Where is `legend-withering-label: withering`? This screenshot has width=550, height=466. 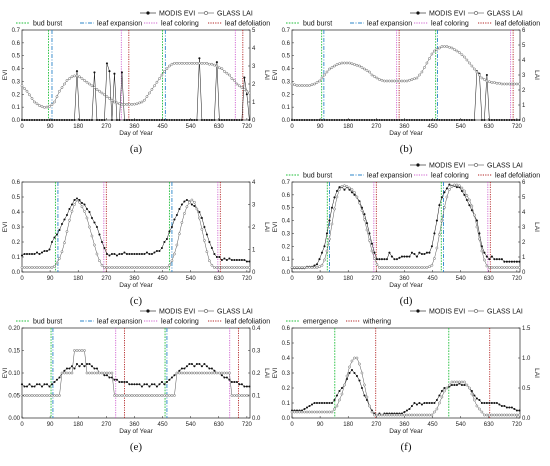 legend-withering-label: withering is located at coordinates (376, 322).